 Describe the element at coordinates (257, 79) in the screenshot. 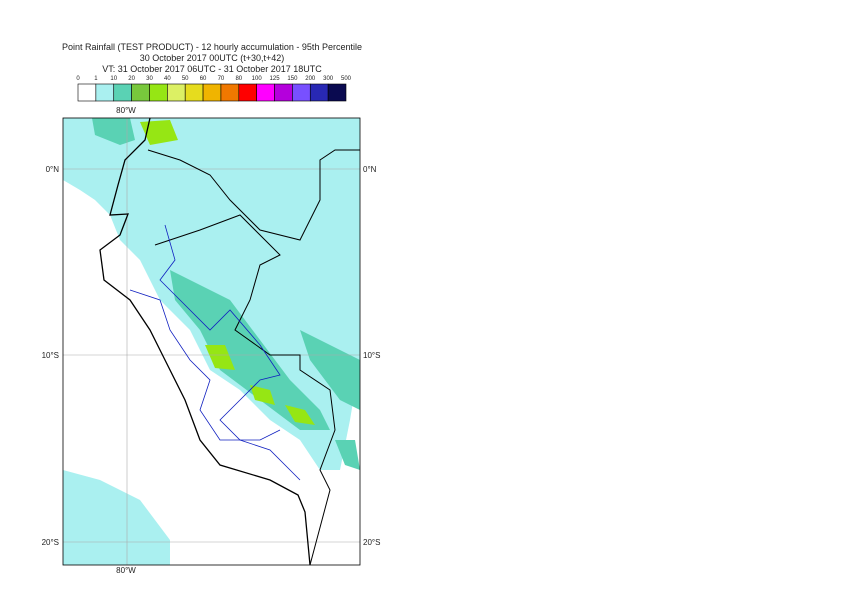

I see `legend-level: 100` at that location.